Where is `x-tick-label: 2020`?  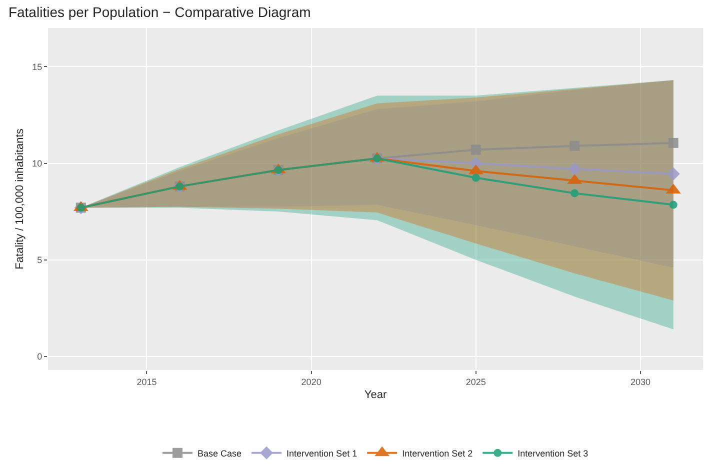 x-tick-label: 2020 is located at coordinates (311, 381).